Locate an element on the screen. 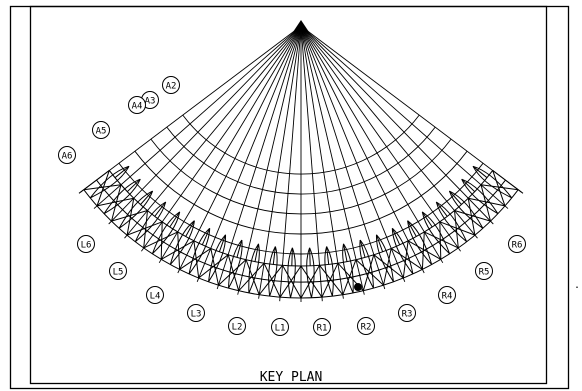 This screenshot has width=582, height=391. arc-label-a4: A4 is located at coordinates (137, 105).